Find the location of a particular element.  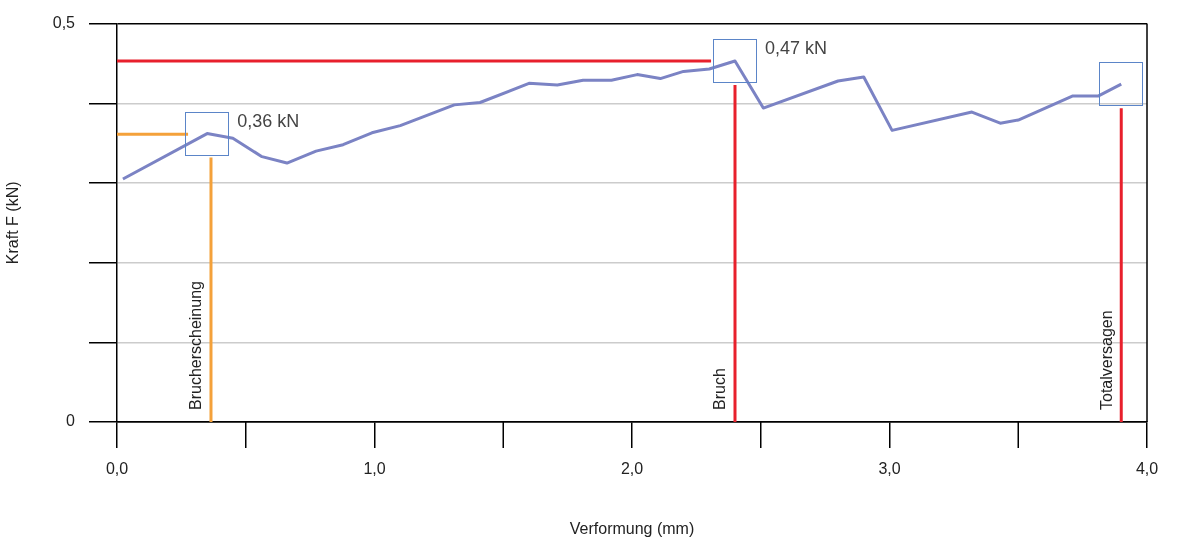

x-tick-label: 4,0 is located at coordinates (1147, 469).